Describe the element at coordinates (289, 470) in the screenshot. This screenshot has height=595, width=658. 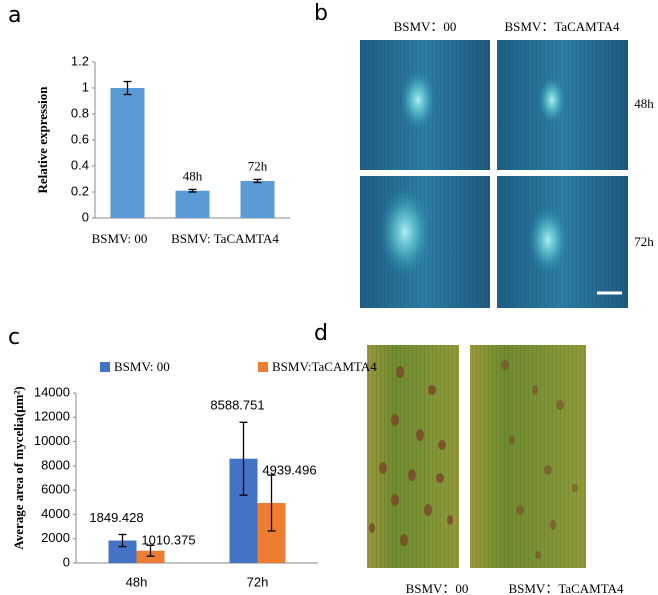
I see `value-label: 4939.496` at that location.